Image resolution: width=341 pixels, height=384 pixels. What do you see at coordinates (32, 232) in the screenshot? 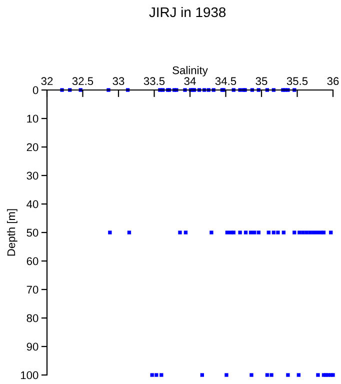
I see `y-tick-label: 50` at bounding box center [32, 232].